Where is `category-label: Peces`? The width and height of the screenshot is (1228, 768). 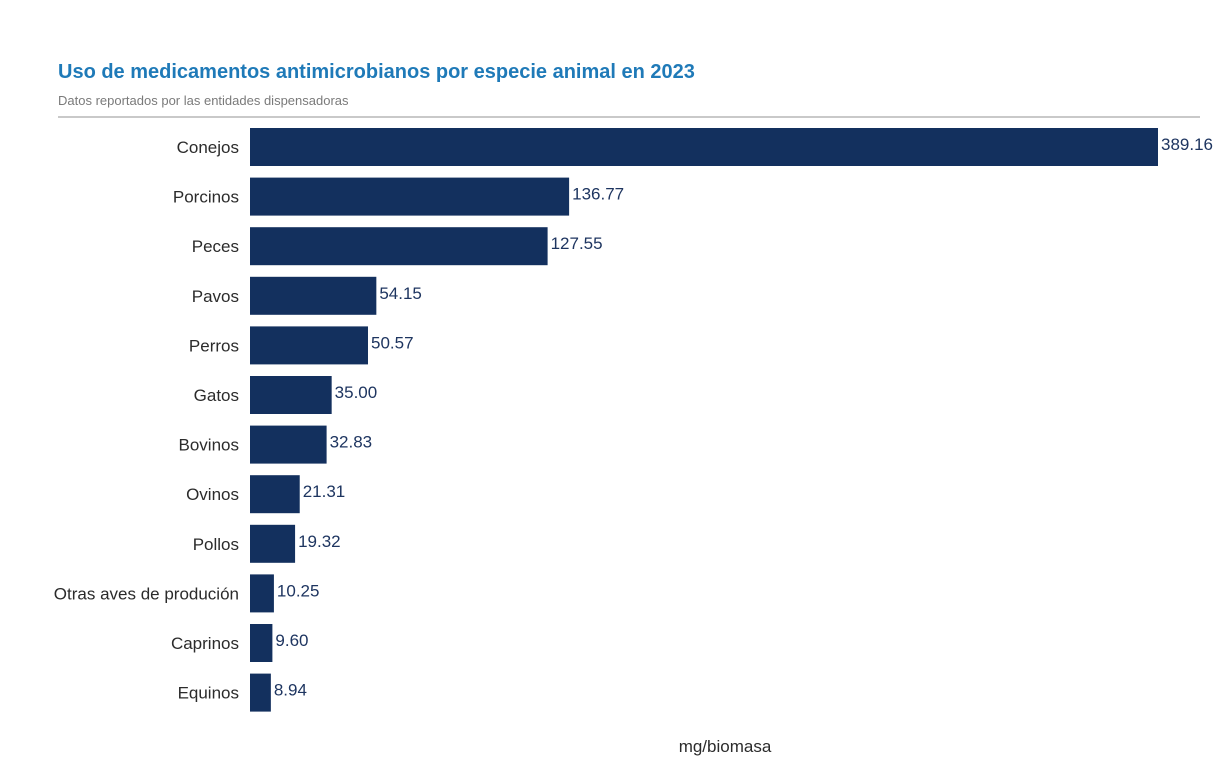 category-label: Peces is located at coordinates (215, 246).